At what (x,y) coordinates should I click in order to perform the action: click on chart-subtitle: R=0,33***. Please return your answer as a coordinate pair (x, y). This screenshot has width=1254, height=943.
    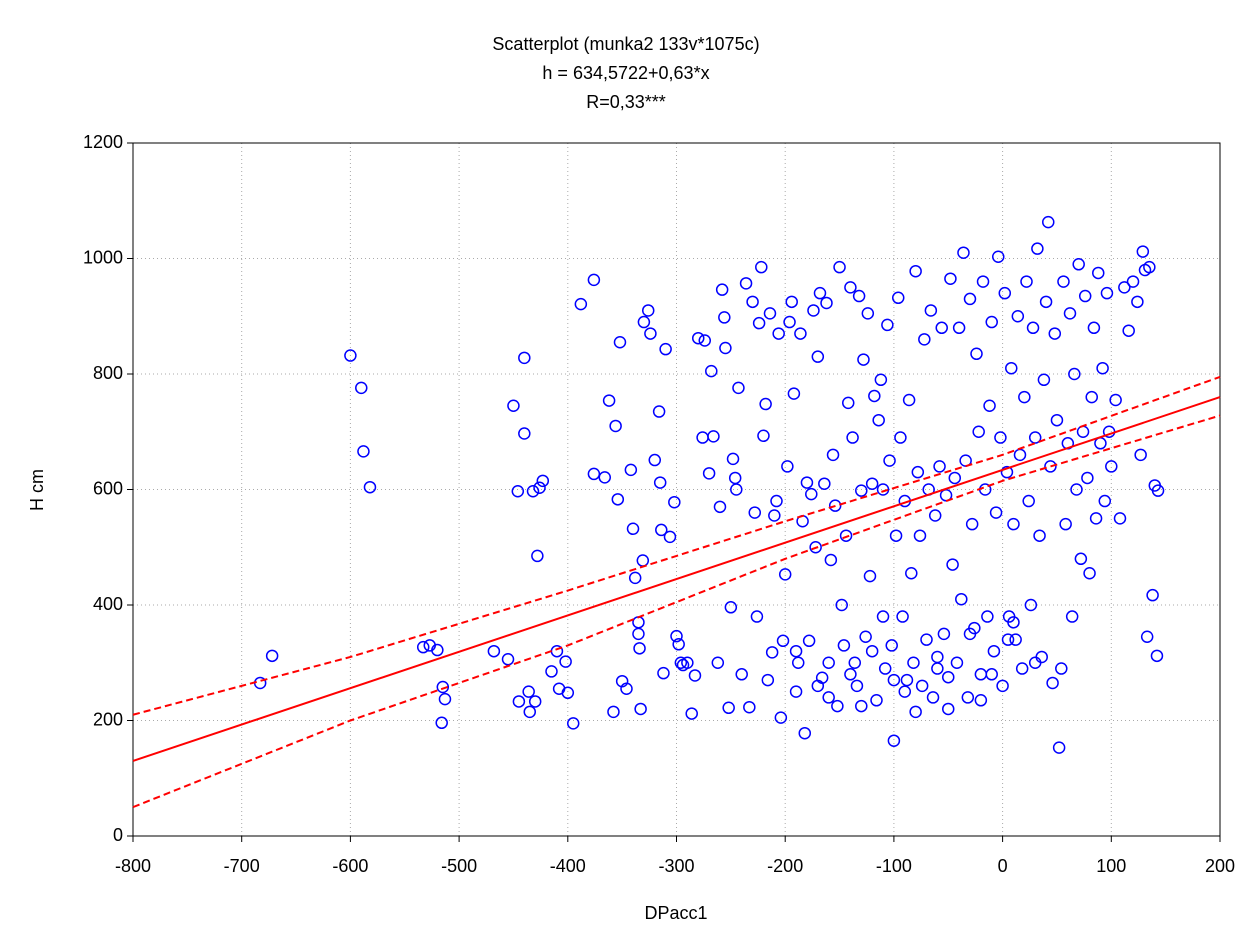
    Looking at the image, I should click on (626, 102).